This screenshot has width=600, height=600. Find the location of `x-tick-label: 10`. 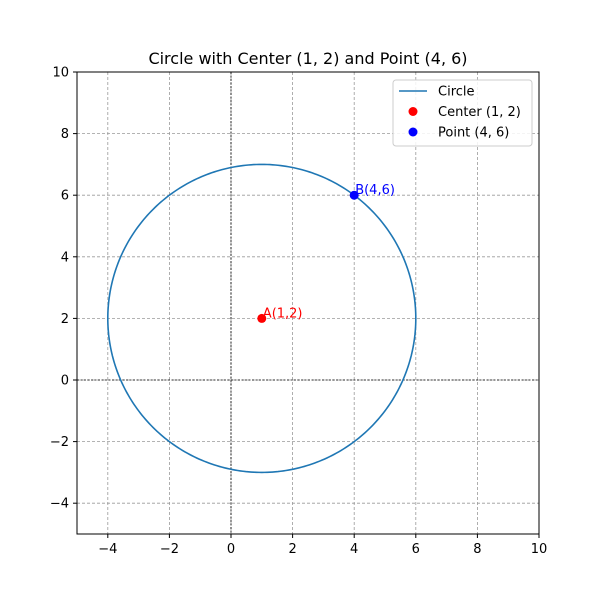

x-tick-label: 10 is located at coordinates (539, 549).